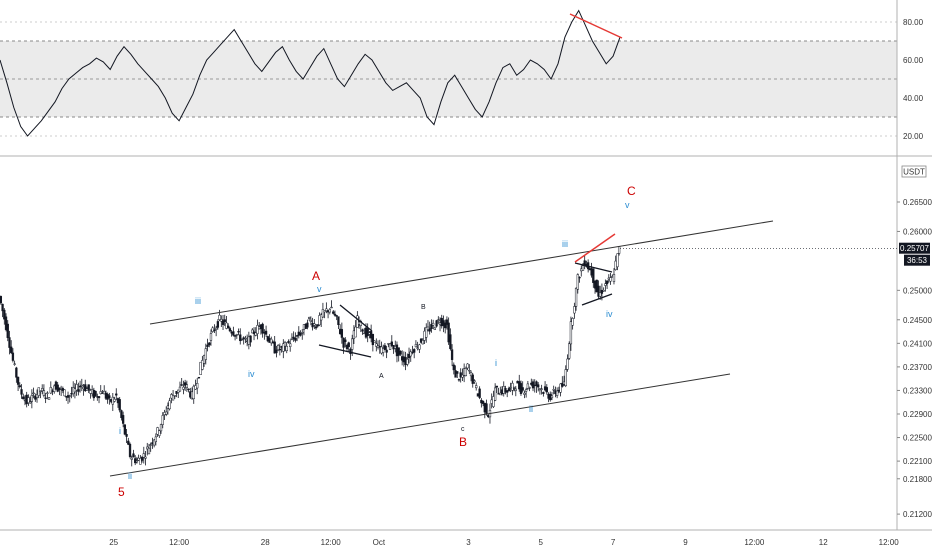 This screenshot has width=932, height=550. Describe the element at coordinates (917, 479) in the screenshot. I see `price-tick-label: 0.21800` at that location.